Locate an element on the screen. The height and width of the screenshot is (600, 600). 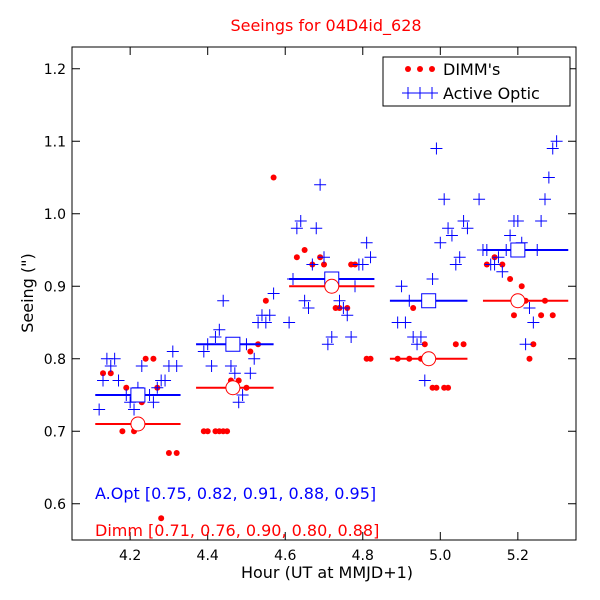
legend-dimm-marker is located at coordinates (420, 69).